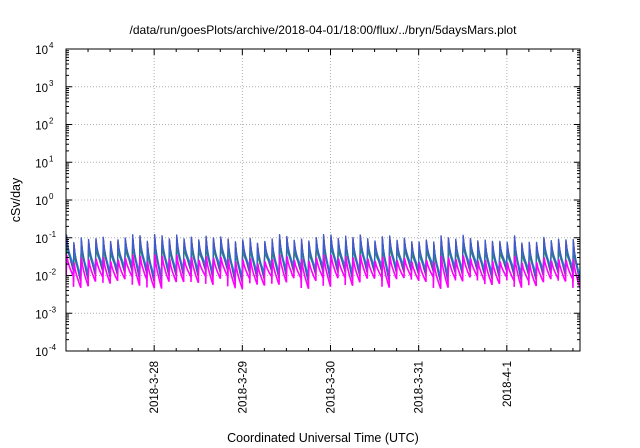 Image resolution: width=640 pixels, height=448 pixels. Describe the element at coordinates (508, 384) in the screenshot. I see `x-tick-label: 2018-4-1` at that location.